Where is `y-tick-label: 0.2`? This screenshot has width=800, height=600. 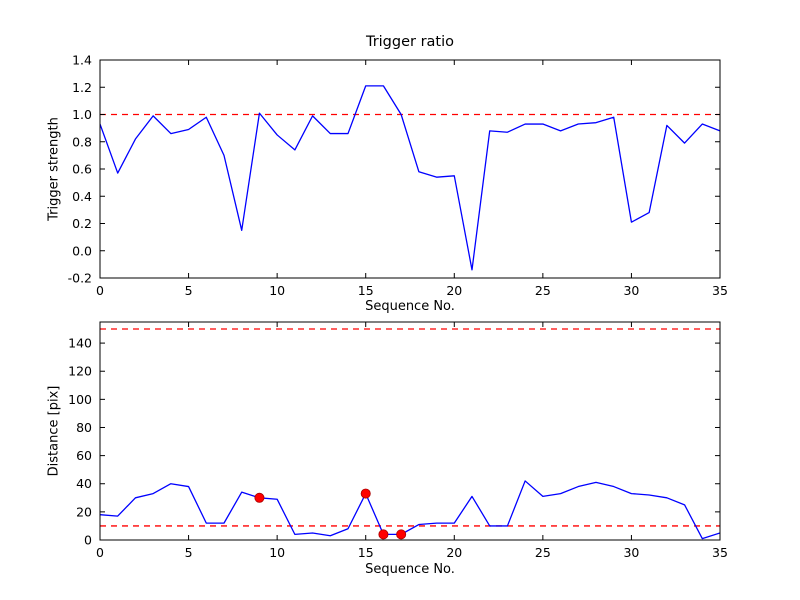 y-tick-label: 0.2 is located at coordinates (82, 223).